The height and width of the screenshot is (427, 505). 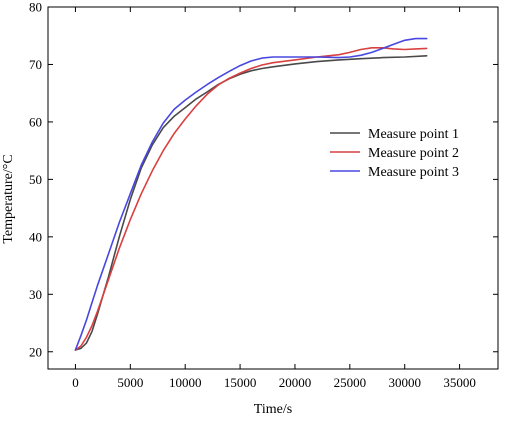 I want to click on x-tick-label: 25000, so click(x=350, y=382).